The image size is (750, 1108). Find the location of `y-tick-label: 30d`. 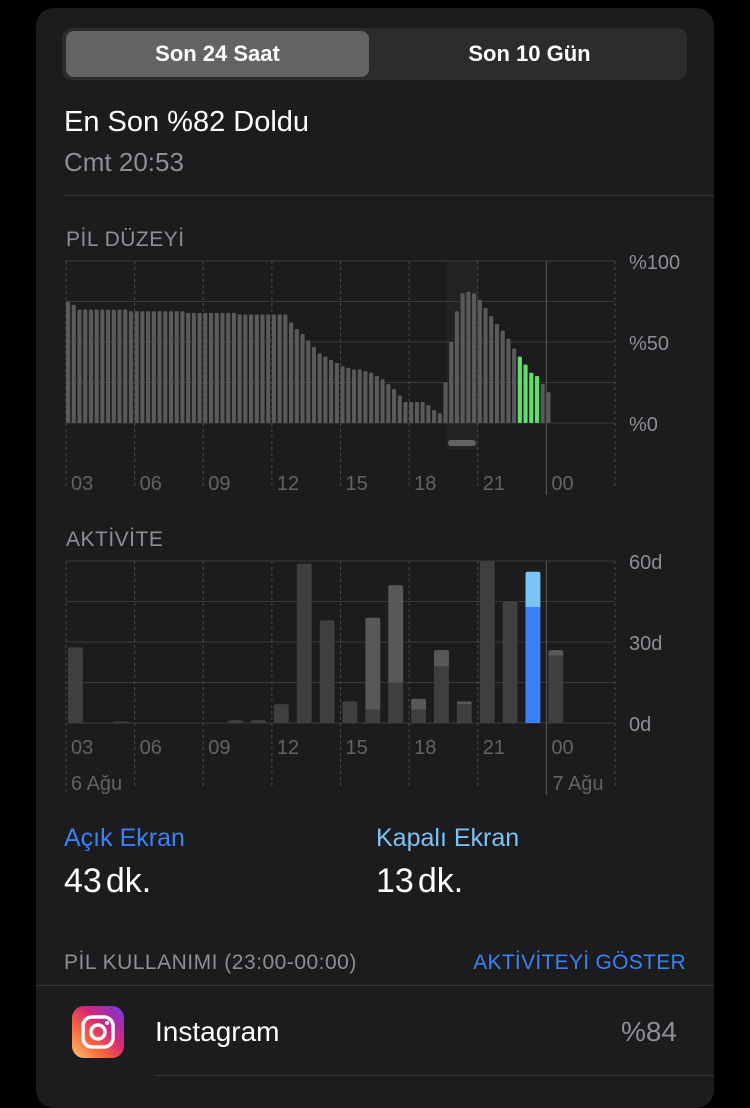

y-tick-label: 30d is located at coordinates (645, 644).